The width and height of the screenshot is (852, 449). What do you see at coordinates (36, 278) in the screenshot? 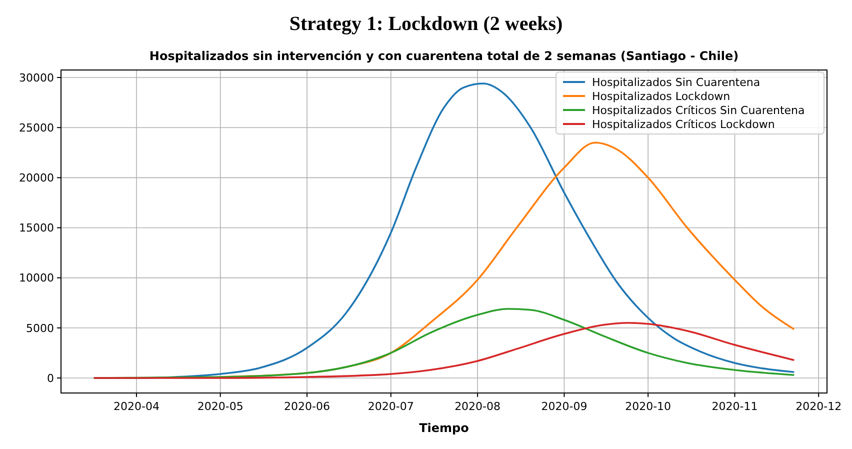
I see `y-tick-label: 10000` at bounding box center [36, 278].